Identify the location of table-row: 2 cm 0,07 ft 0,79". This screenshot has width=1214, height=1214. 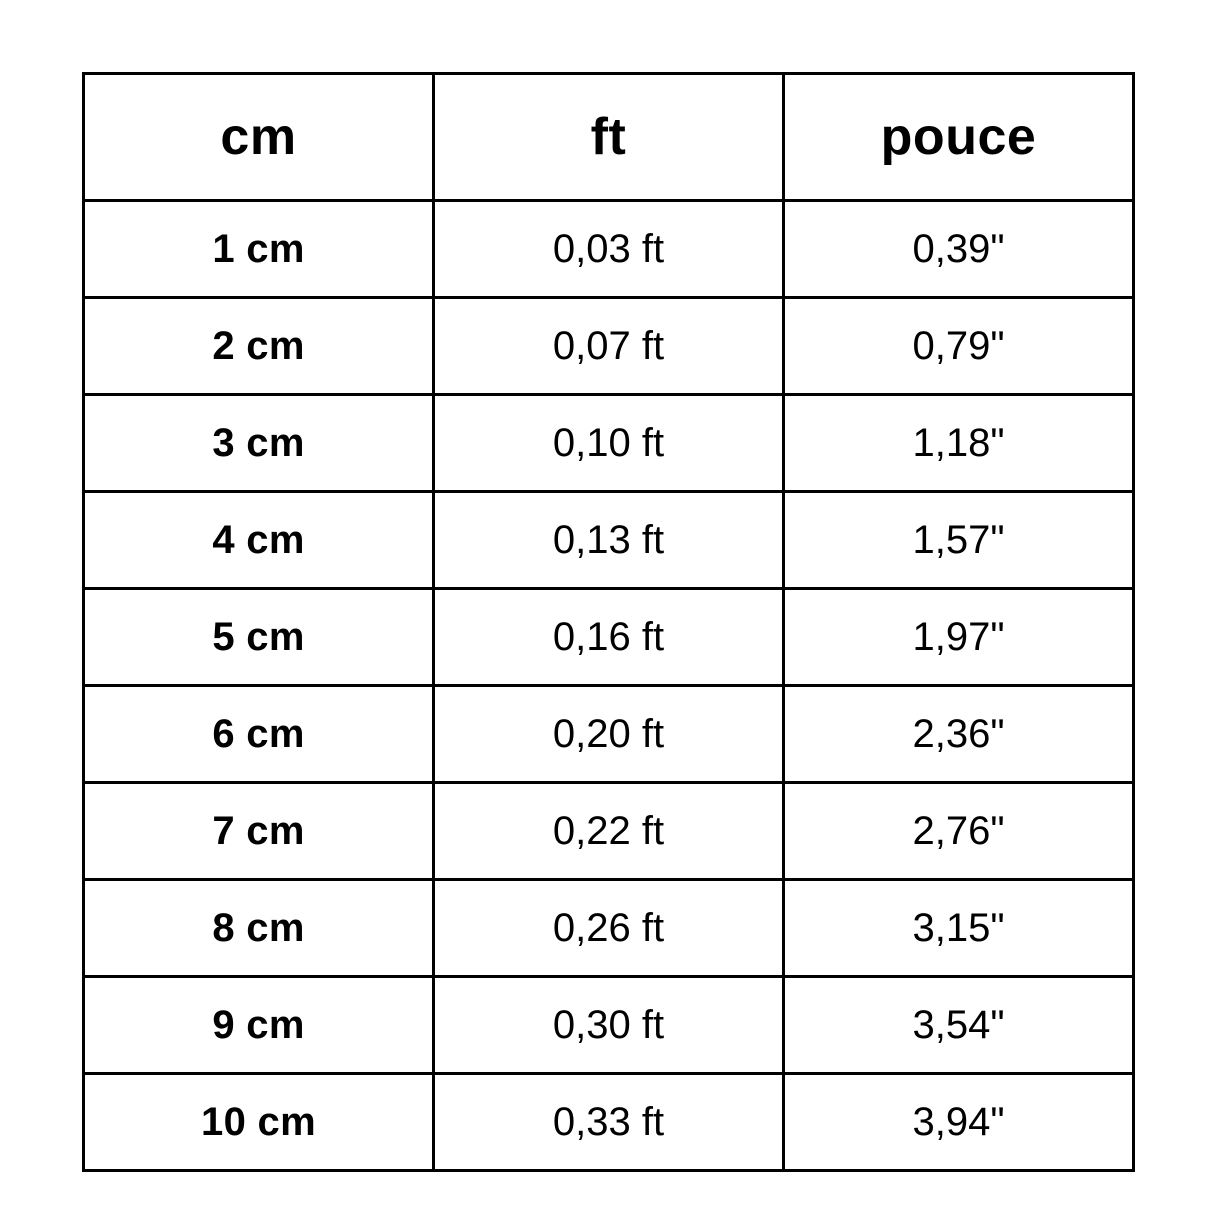
(608, 346).